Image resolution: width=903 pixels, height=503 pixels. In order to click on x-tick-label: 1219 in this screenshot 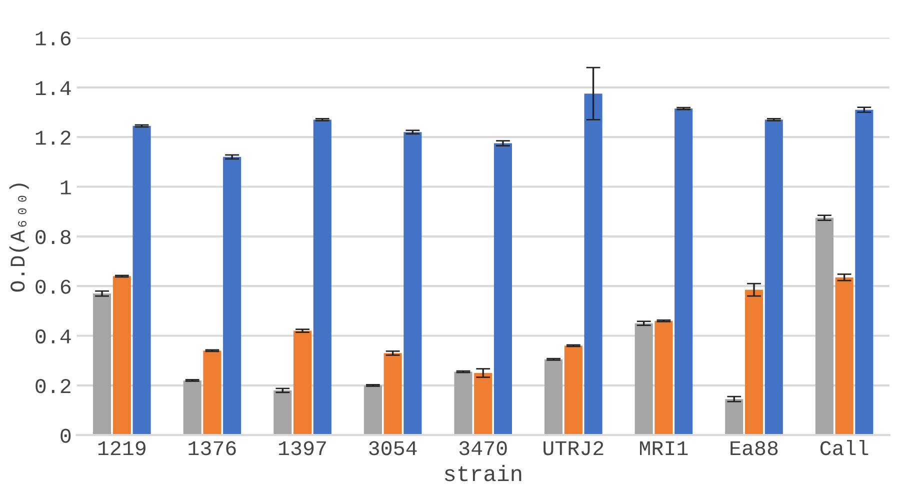, I will do `click(122, 448)`.